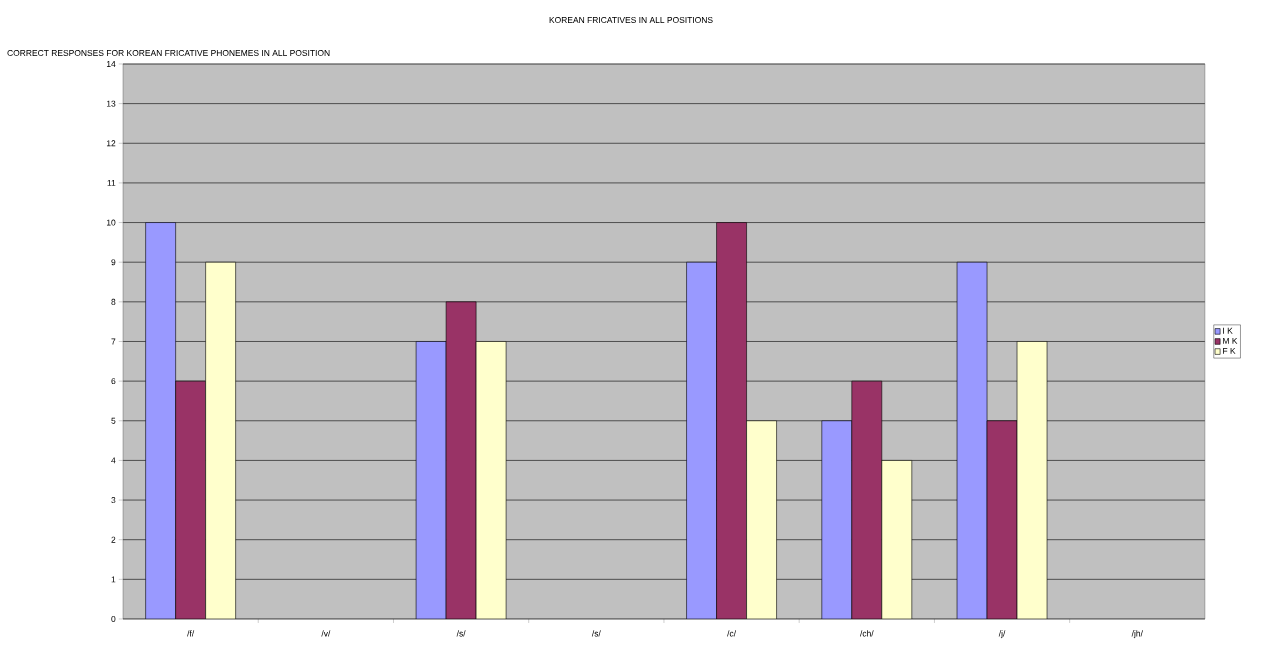 The width and height of the screenshot is (1262, 645). What do you see at coordinates (113, 420) in the screenshot?
I see `y-tick-label: 5` at bounding box center [113, 420].